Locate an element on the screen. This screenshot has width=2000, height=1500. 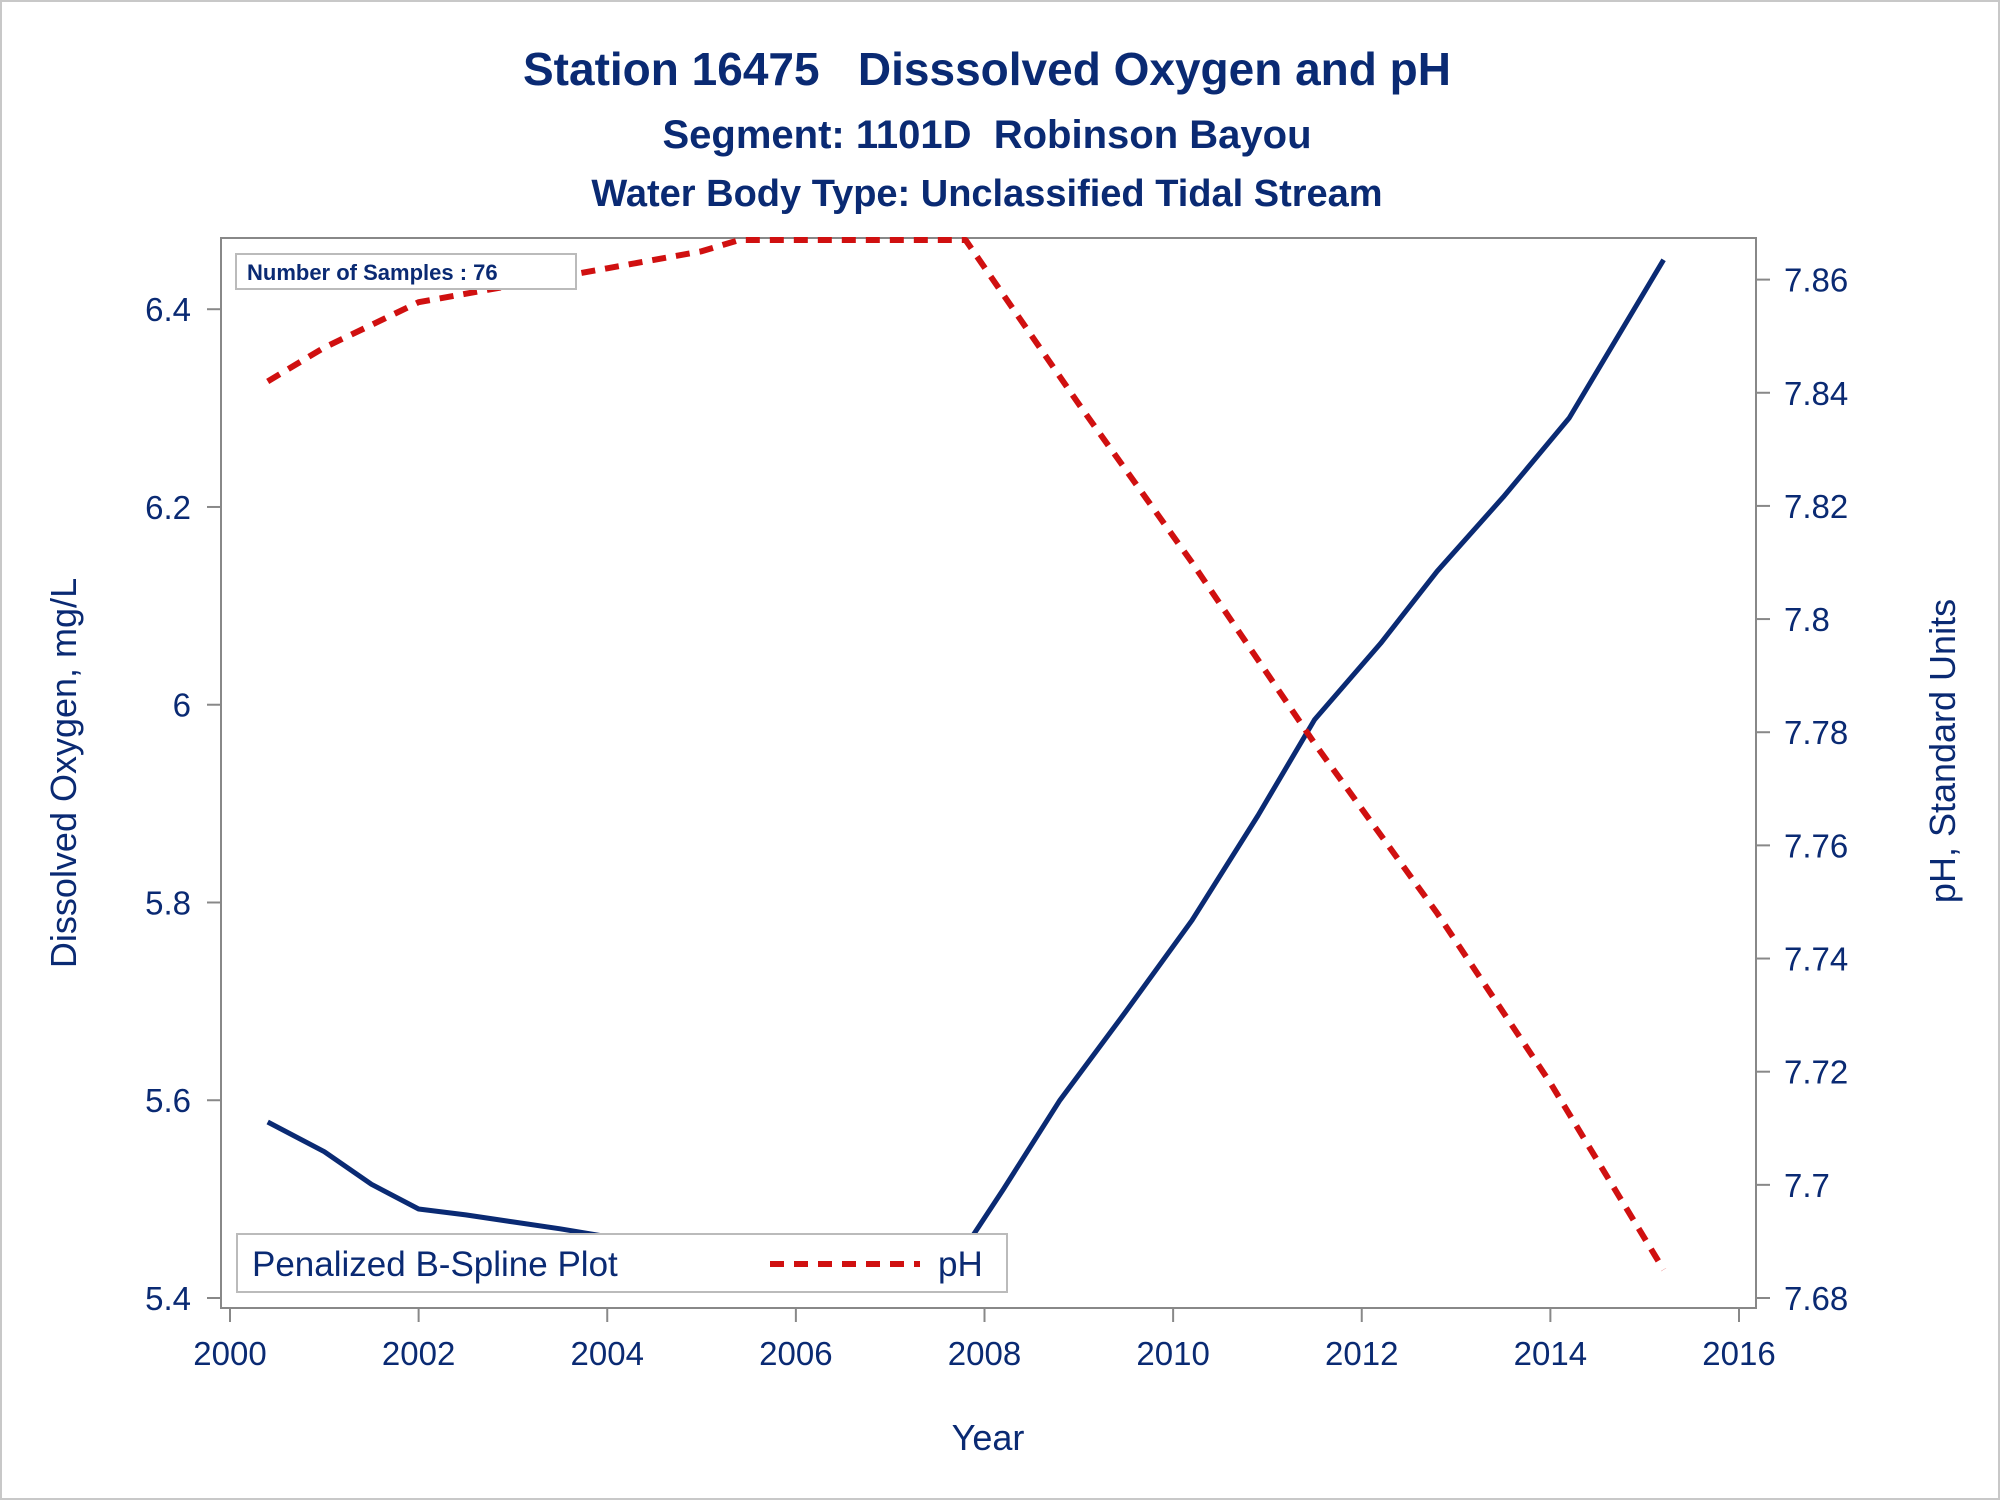
x-axis: 2000 2002 2004 2006 2008 2010 2012 2014 2016 is located at coordinates (984, 1340).